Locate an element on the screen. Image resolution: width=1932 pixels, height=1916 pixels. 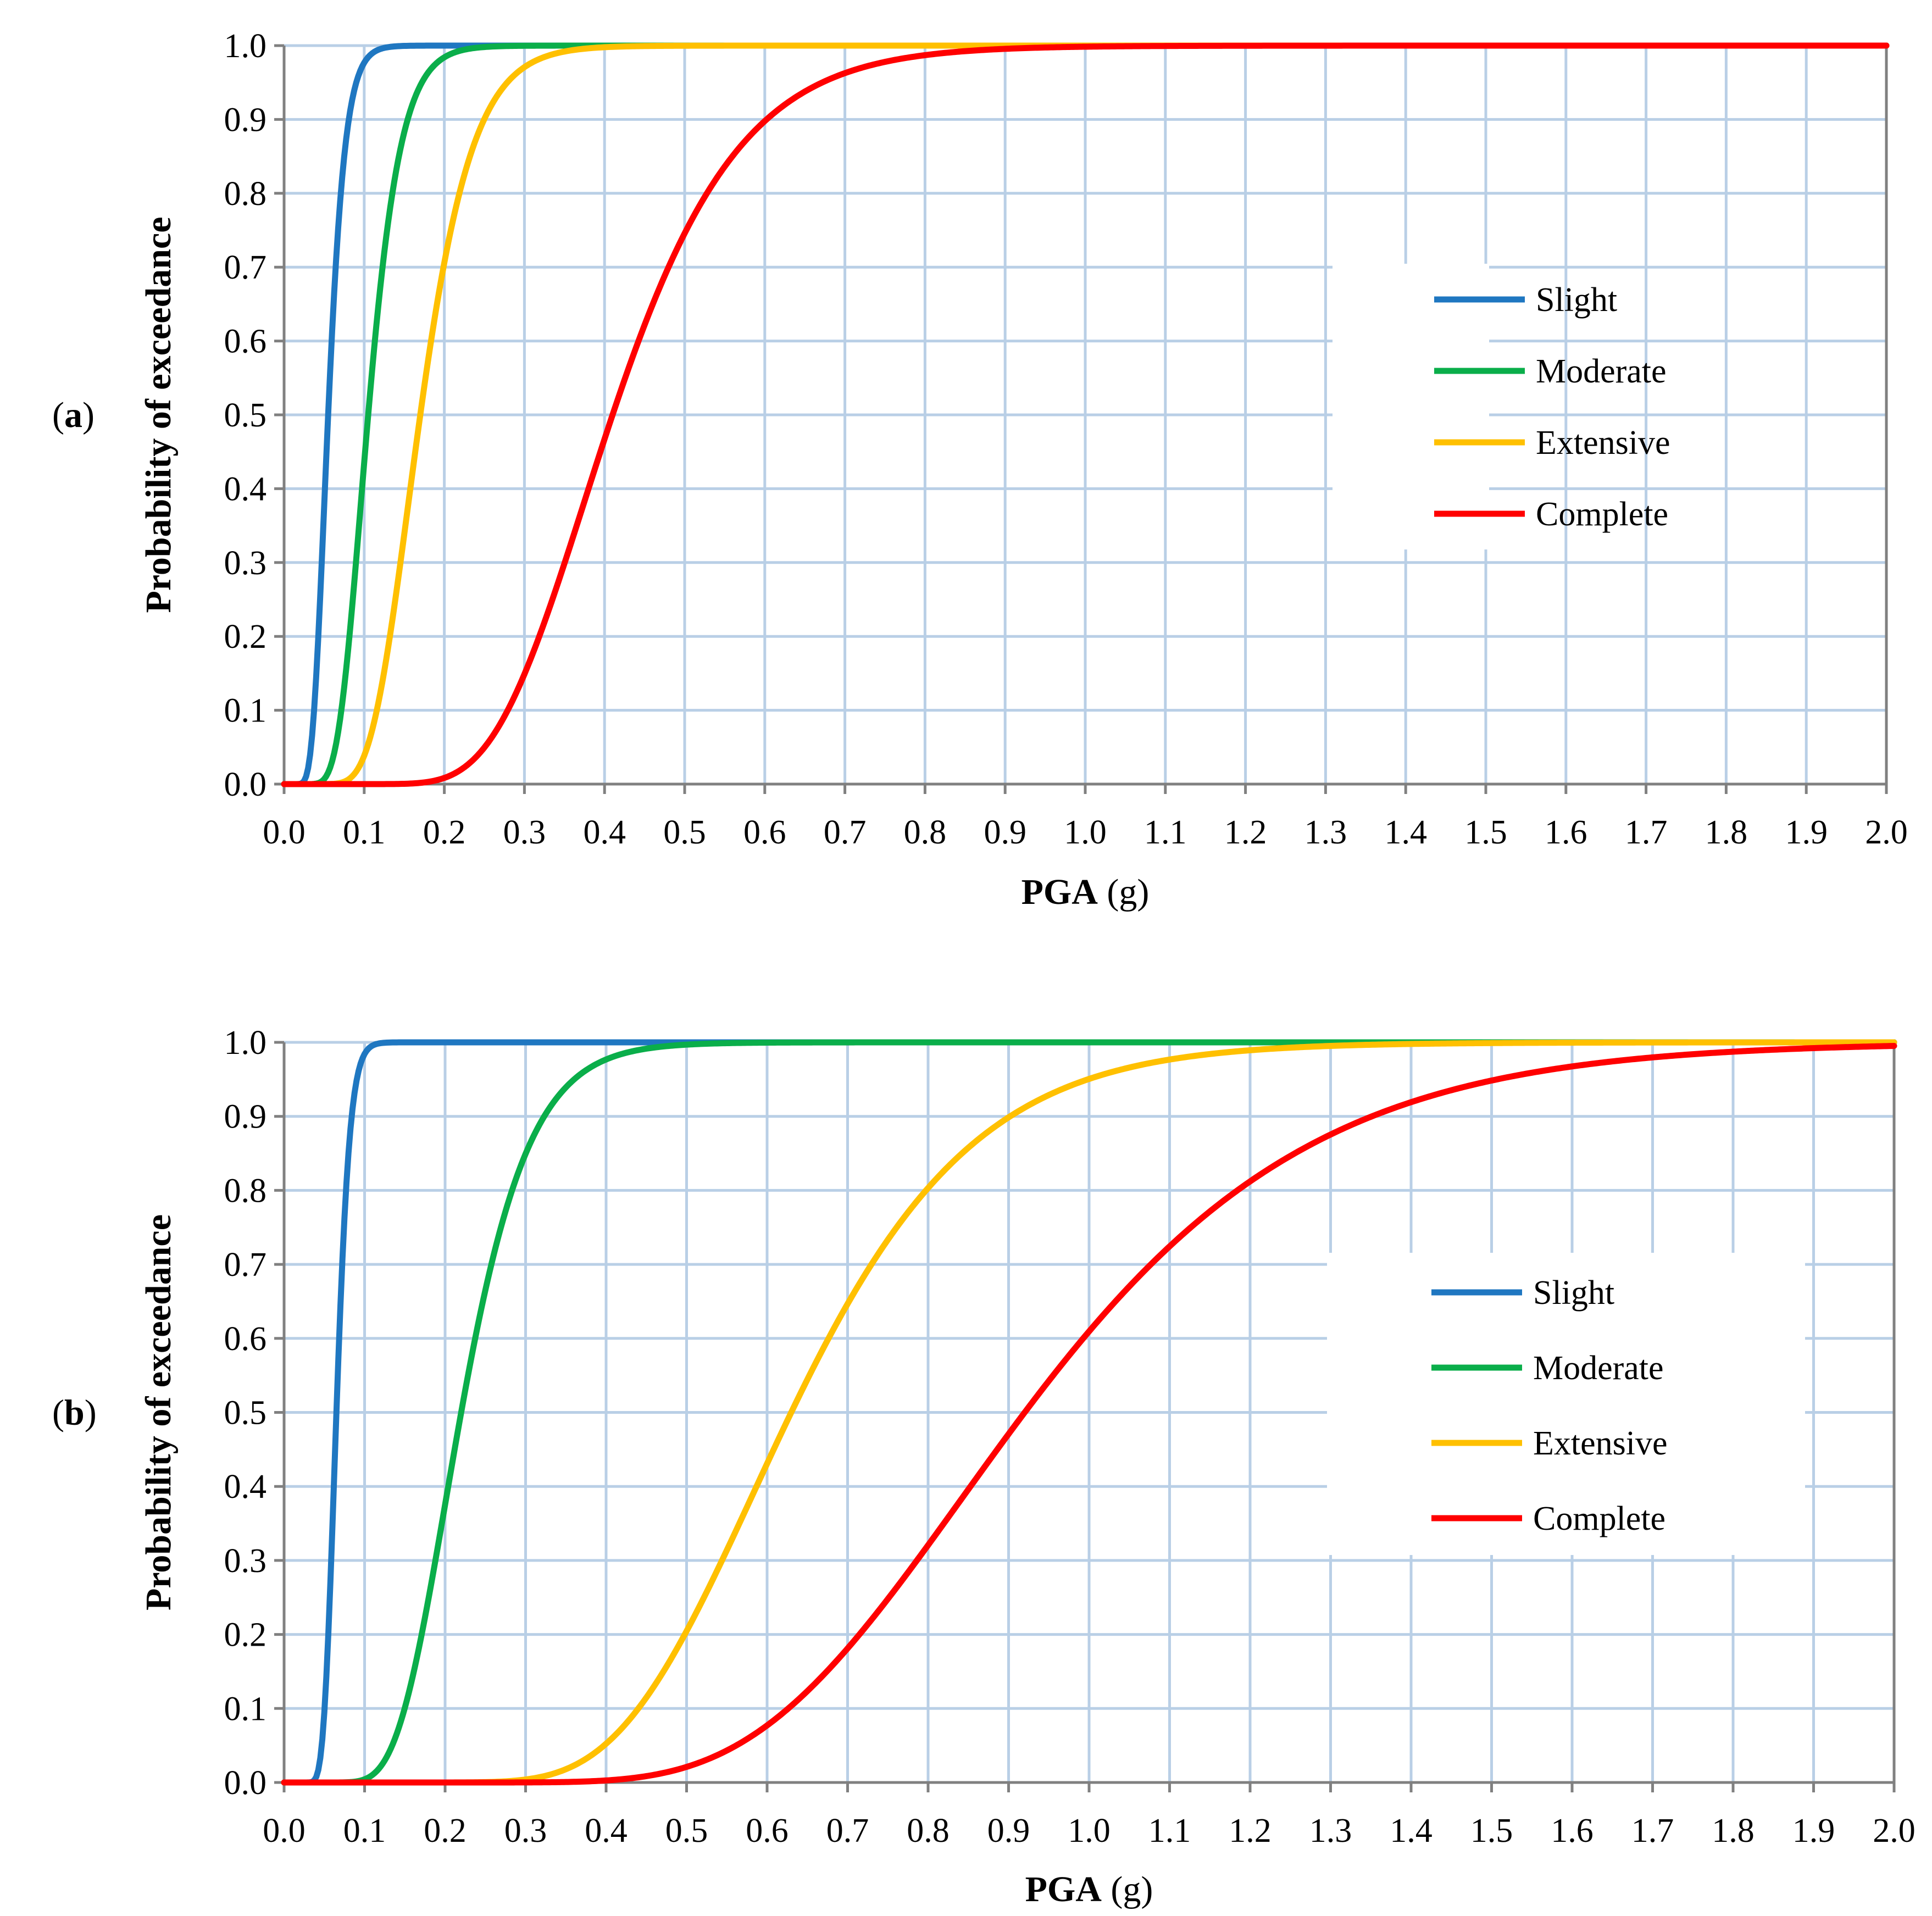
panel-label: (b) is located at coordinates (74, 1413).